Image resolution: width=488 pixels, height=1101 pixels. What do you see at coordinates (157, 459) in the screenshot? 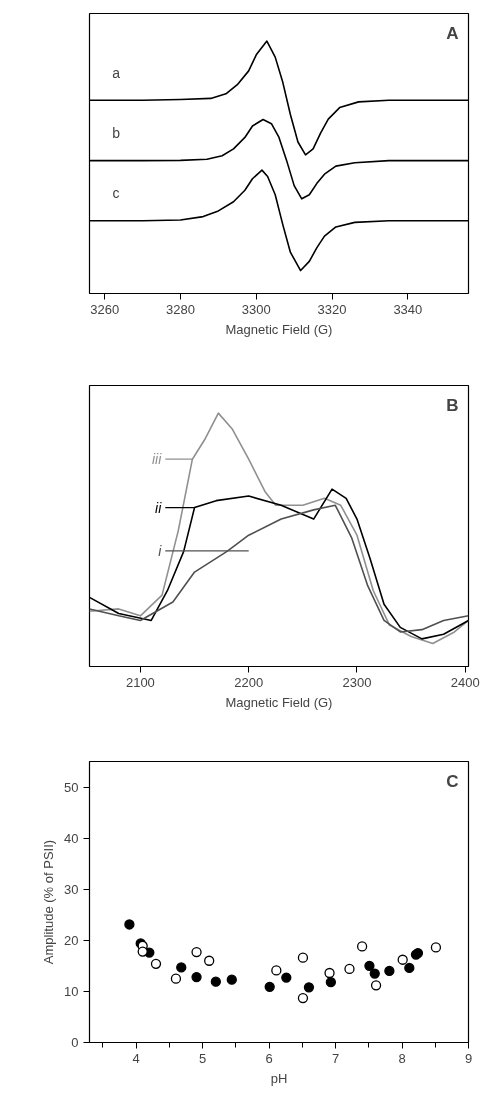
I see `legend-label: iii` at bounding box center [157, 459].